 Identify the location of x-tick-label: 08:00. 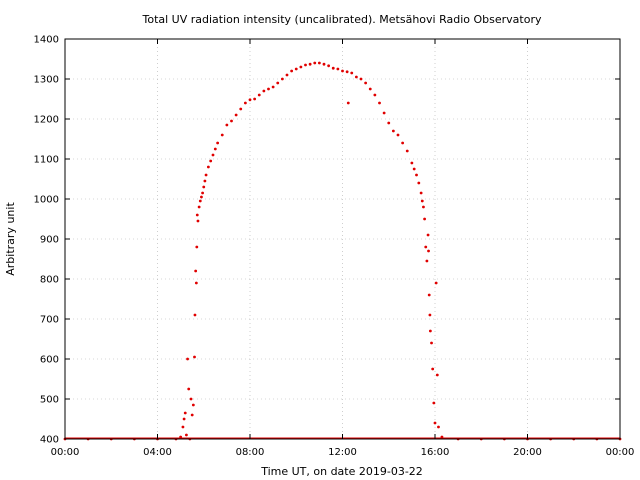
(250, 452).